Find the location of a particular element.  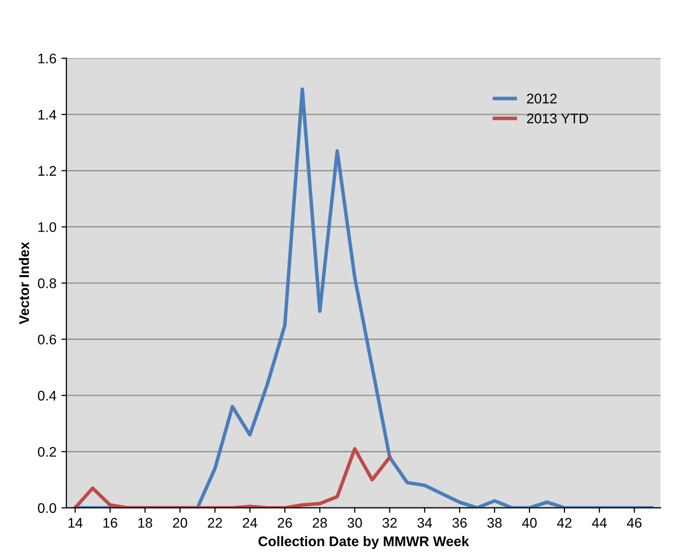

x-tick-label: 18 is located at coordinates (145, 523).